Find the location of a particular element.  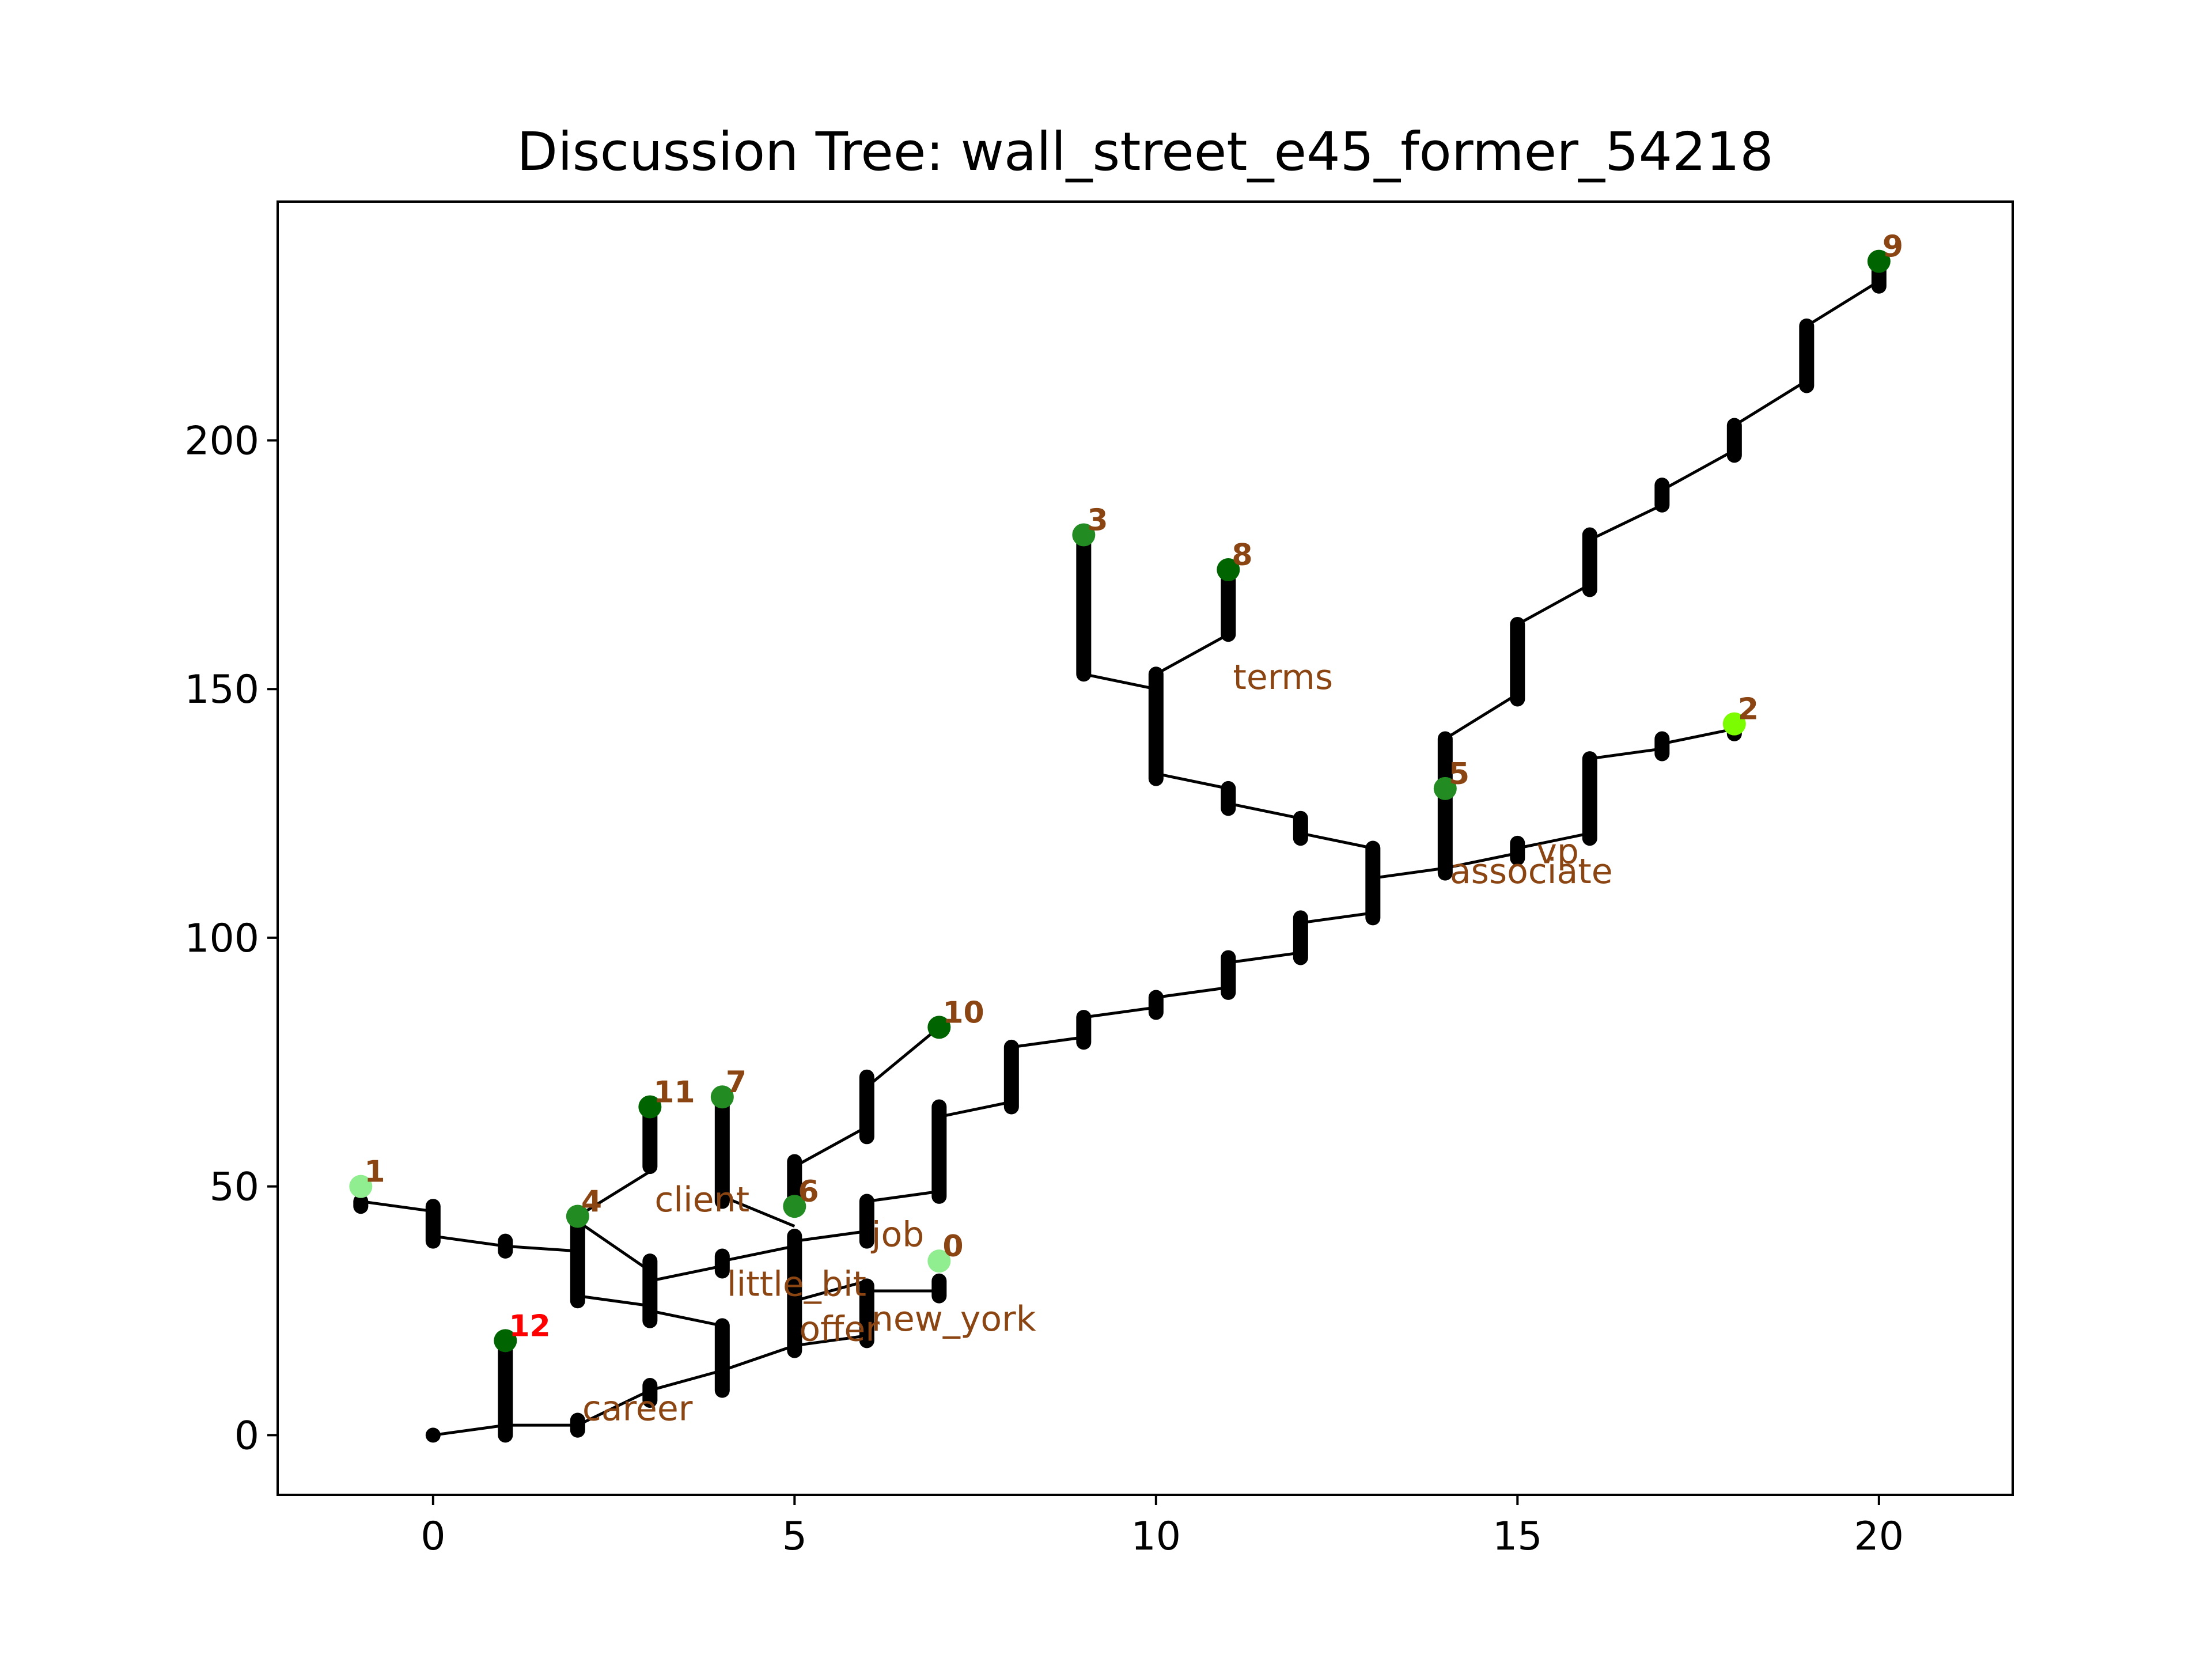

node-label-1: 1 is located at coordinates (374, 1172).